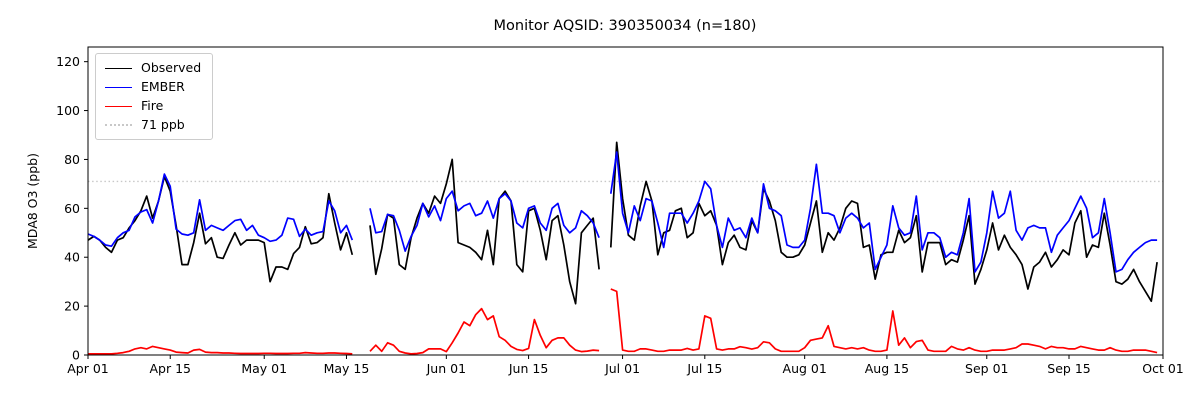 The height and width of the screenshot is (400, 1200). I want to click on x-tick-label: Jun 15, so click(528, 368).